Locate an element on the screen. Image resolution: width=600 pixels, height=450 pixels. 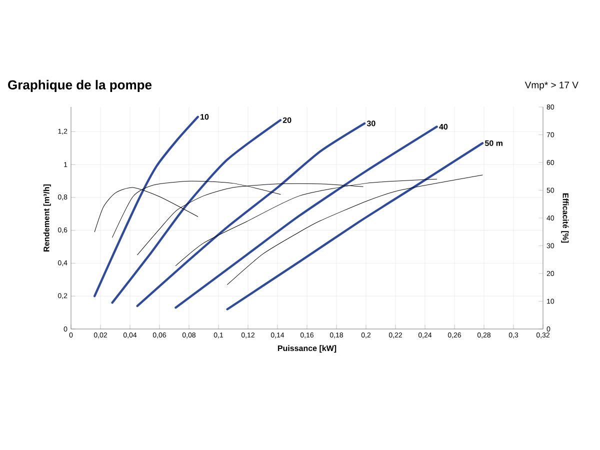
series-label: 50 m is located at coordinates (493, 143).